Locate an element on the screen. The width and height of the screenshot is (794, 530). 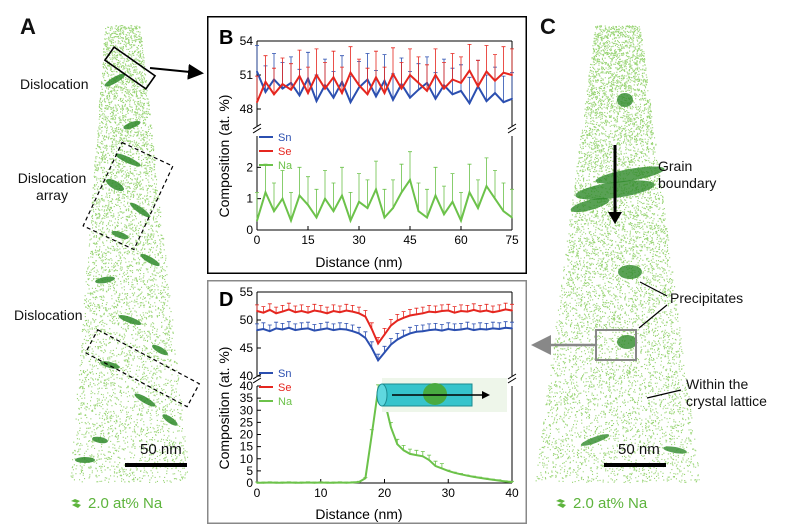
apt-reconstruction-a is located at coordinates (135, 254).